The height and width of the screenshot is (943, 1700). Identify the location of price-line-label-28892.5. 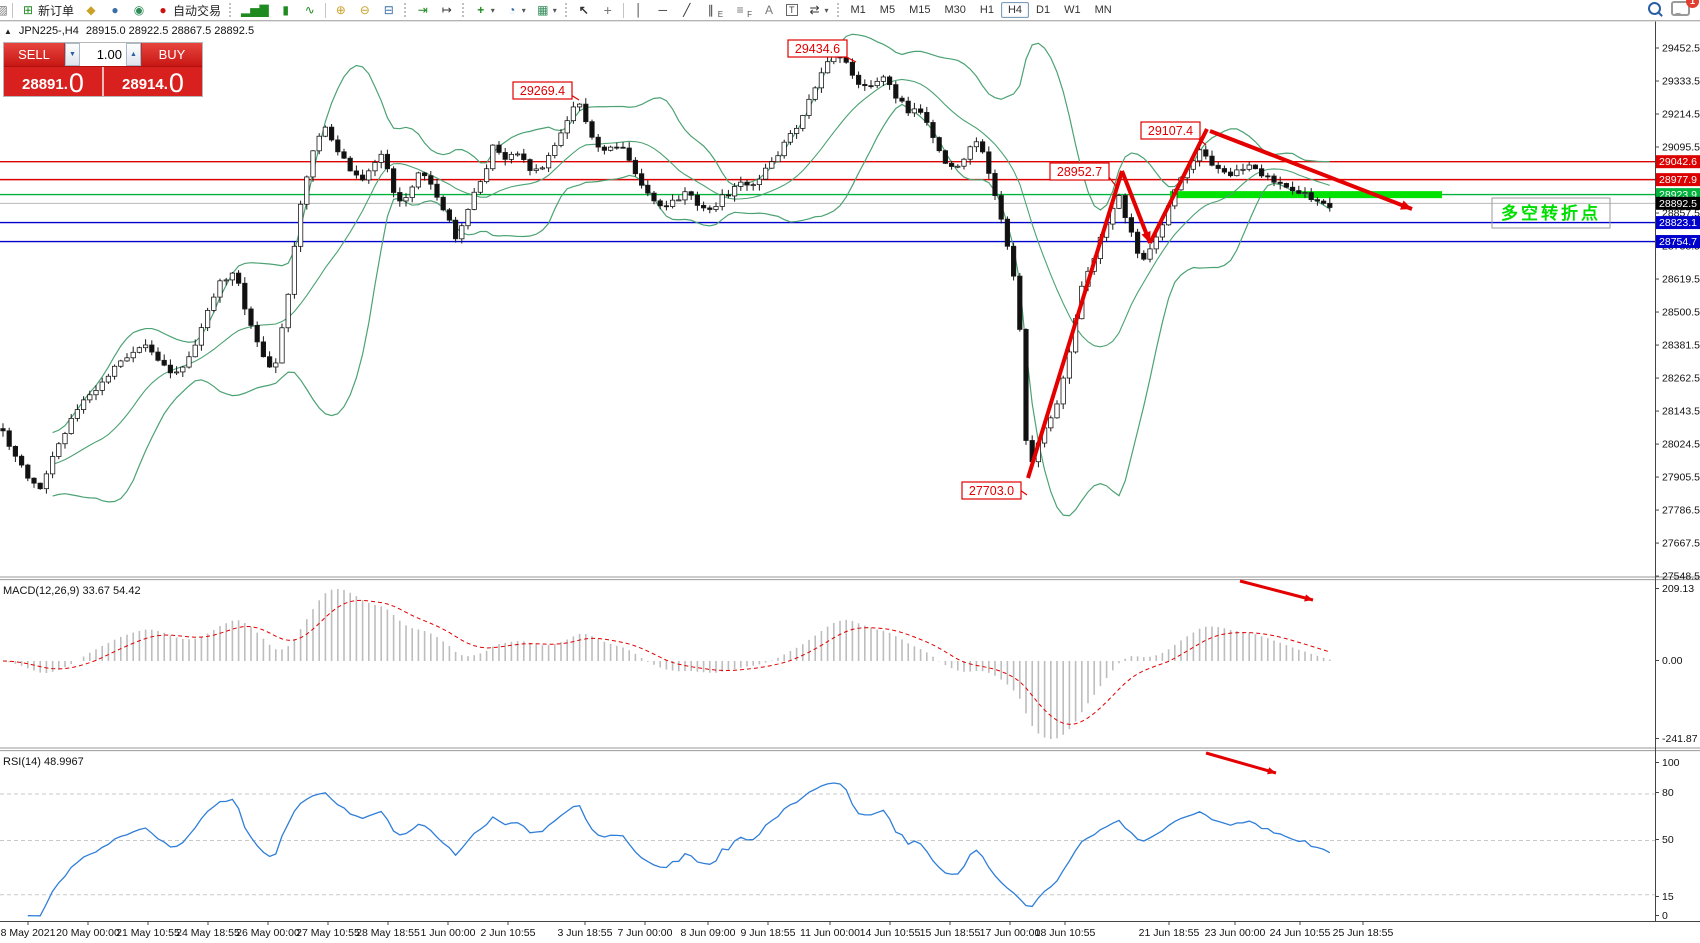
(1678, 203).